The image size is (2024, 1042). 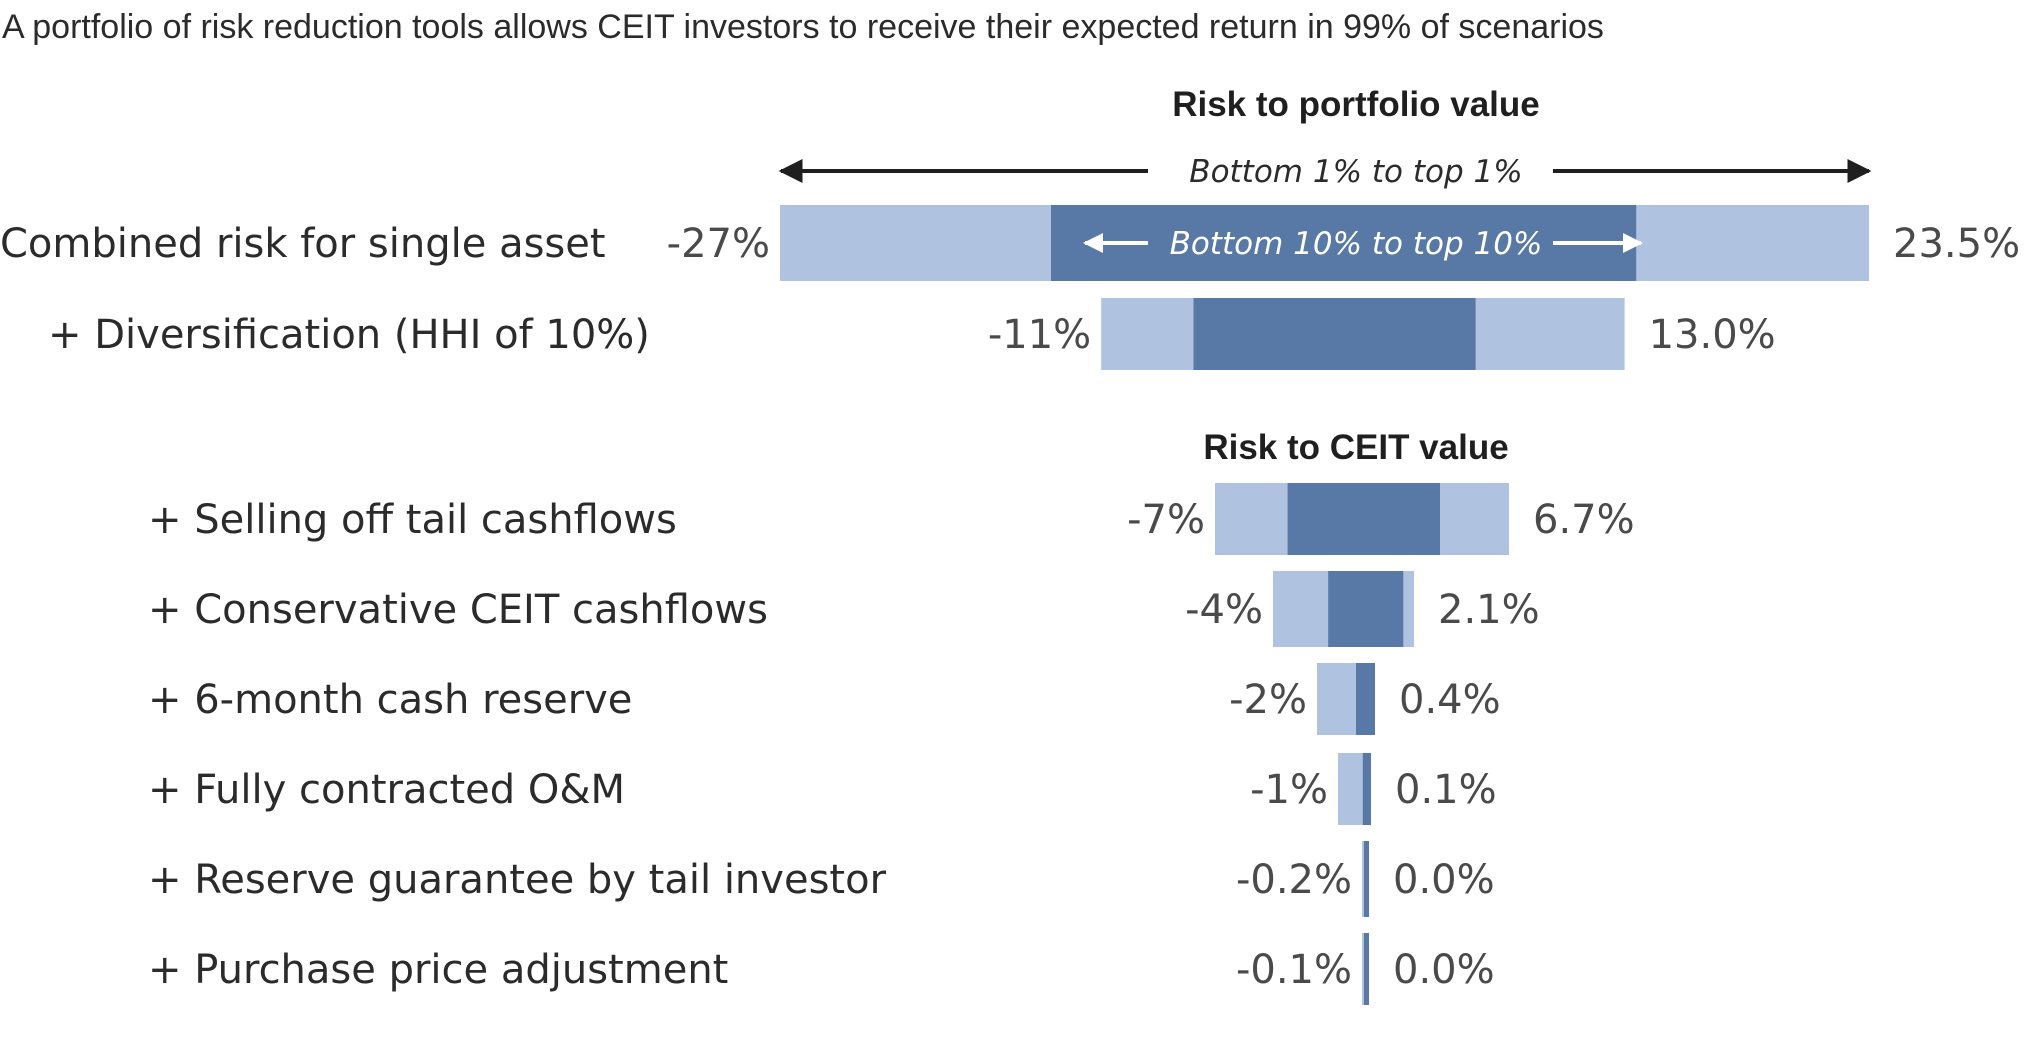 What do you see at coordinates (438, 970) in the screenshot?
I see `row-label-8: + Purchase price adjustment` at bounding box center [438, 970].